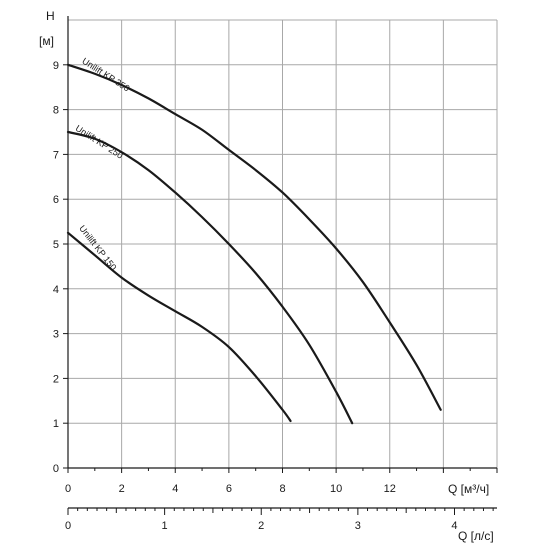 Image resolution: width=550 pixels, height=550 pixels. Describe the element at coordinates (468, 489) in the screenshot. I see `x-axis-primary-label: Q [м³/ч]` at that location.